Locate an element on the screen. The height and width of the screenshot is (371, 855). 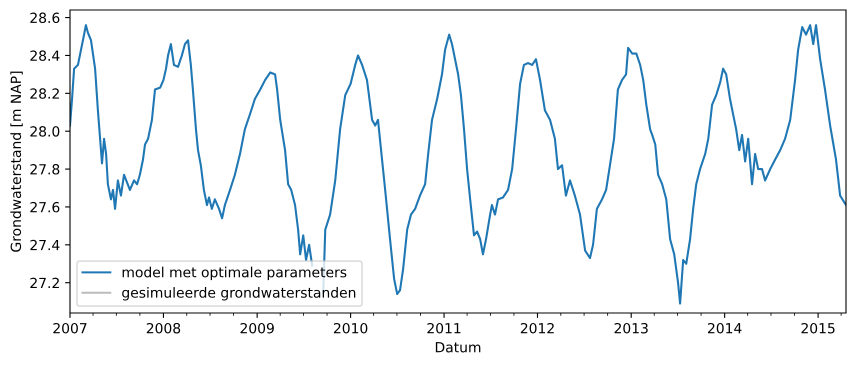
legend-label: model met optimale parameters is located at coordinates (234, 273).